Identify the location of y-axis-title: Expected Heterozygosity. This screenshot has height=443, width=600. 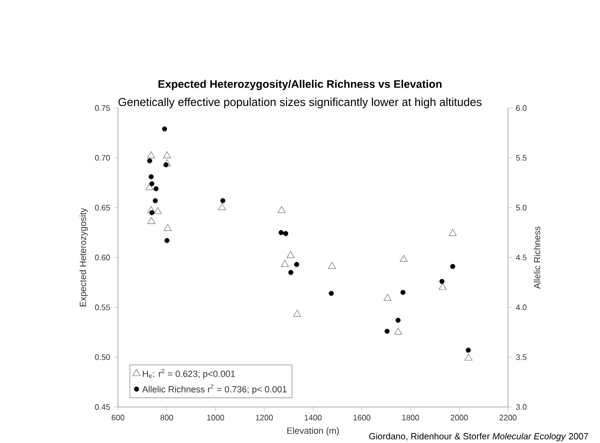
(84, 257).